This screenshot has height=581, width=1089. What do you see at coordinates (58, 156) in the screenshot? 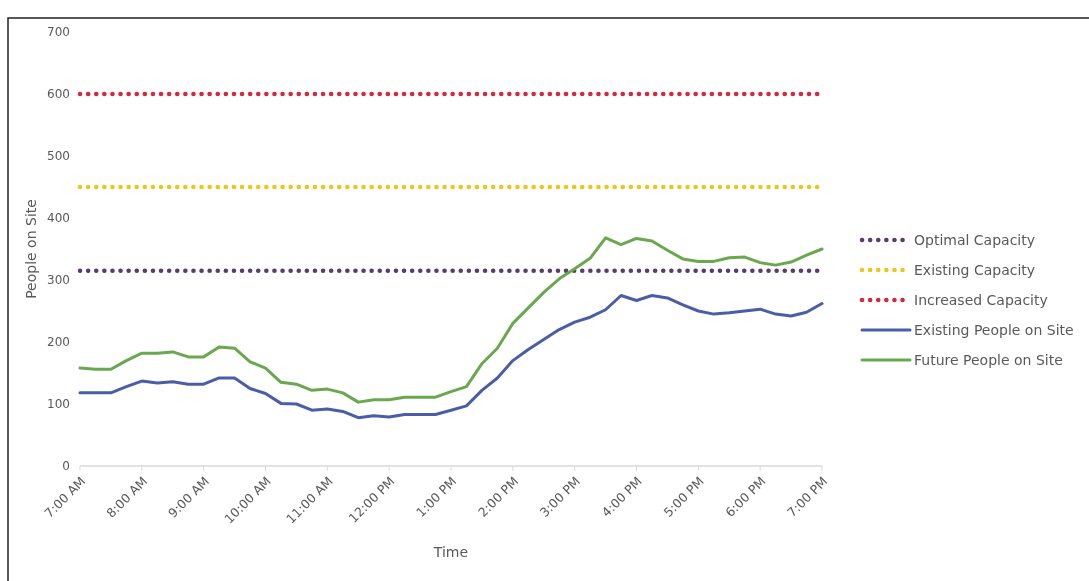
I see `y-tick-label: 500` at bounding box center [58, 156].